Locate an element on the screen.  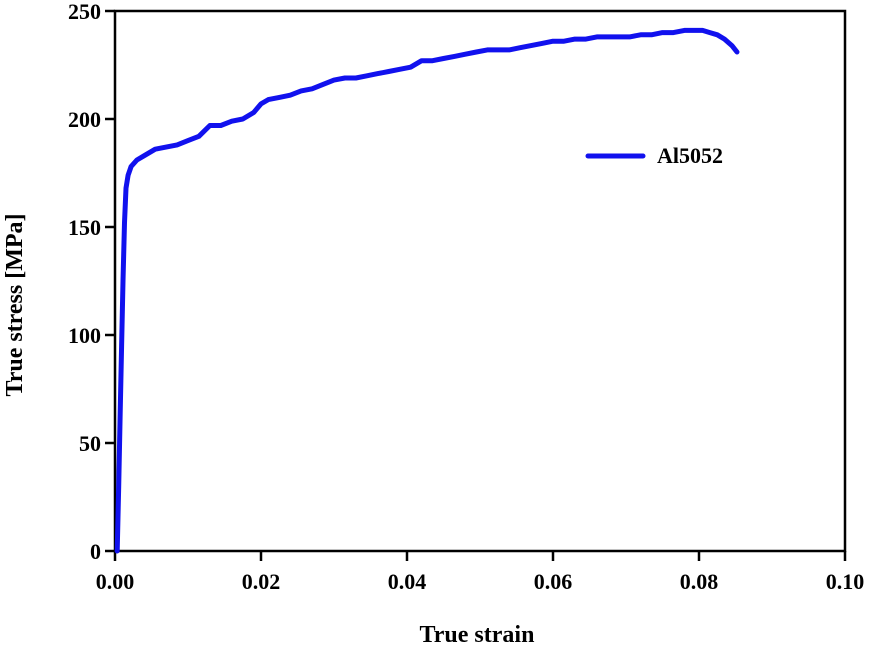
y-tick-label: 200 is located at coordinates (84, 119).